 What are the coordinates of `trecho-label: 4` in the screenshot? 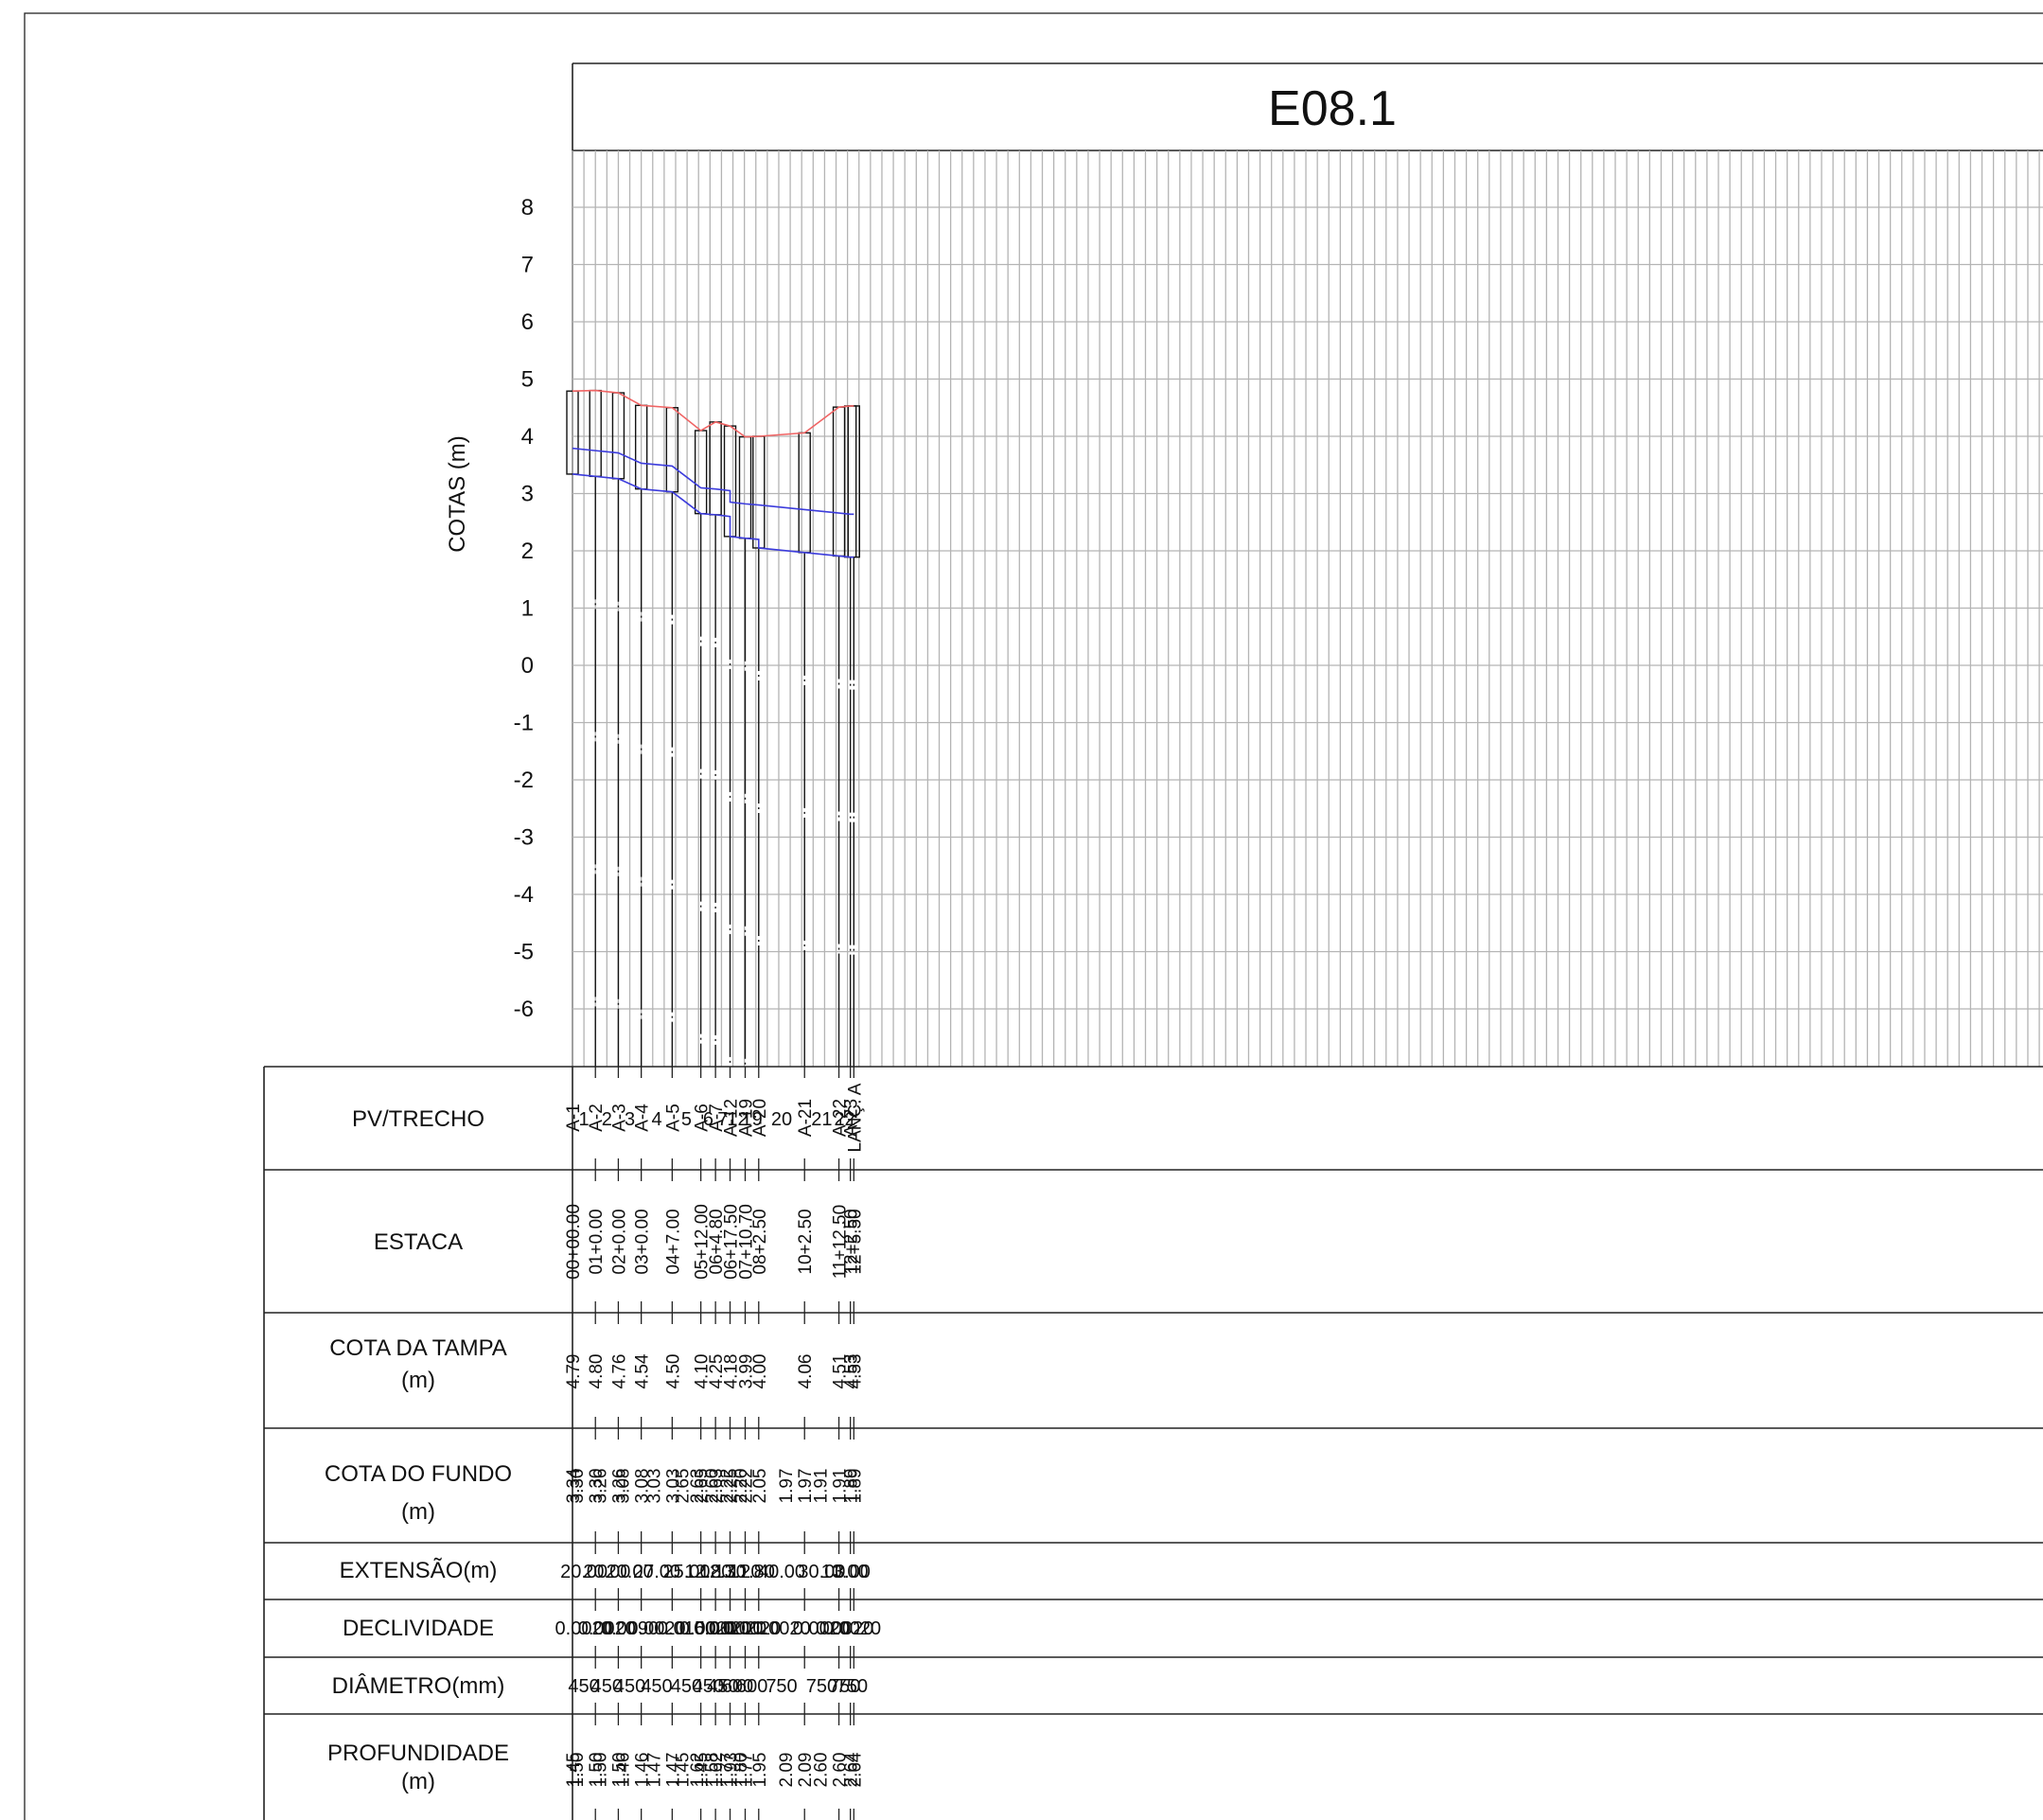 It's located at (656, 1119).